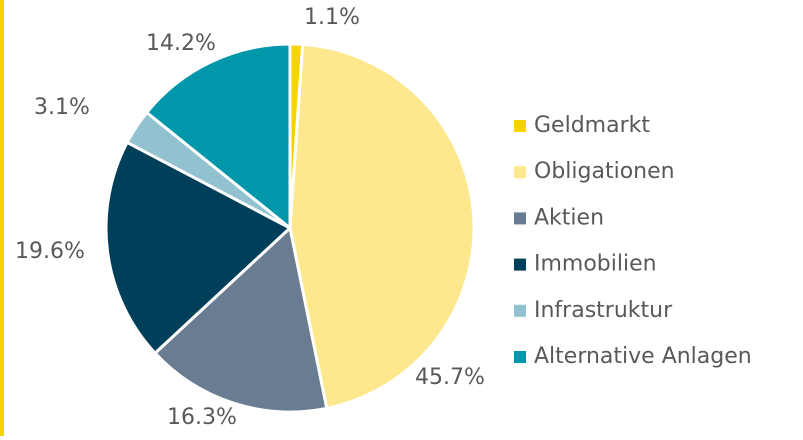 This screenshot has height=440, width=803. I want to click on data-label: 45.7%, so click(450, 377).